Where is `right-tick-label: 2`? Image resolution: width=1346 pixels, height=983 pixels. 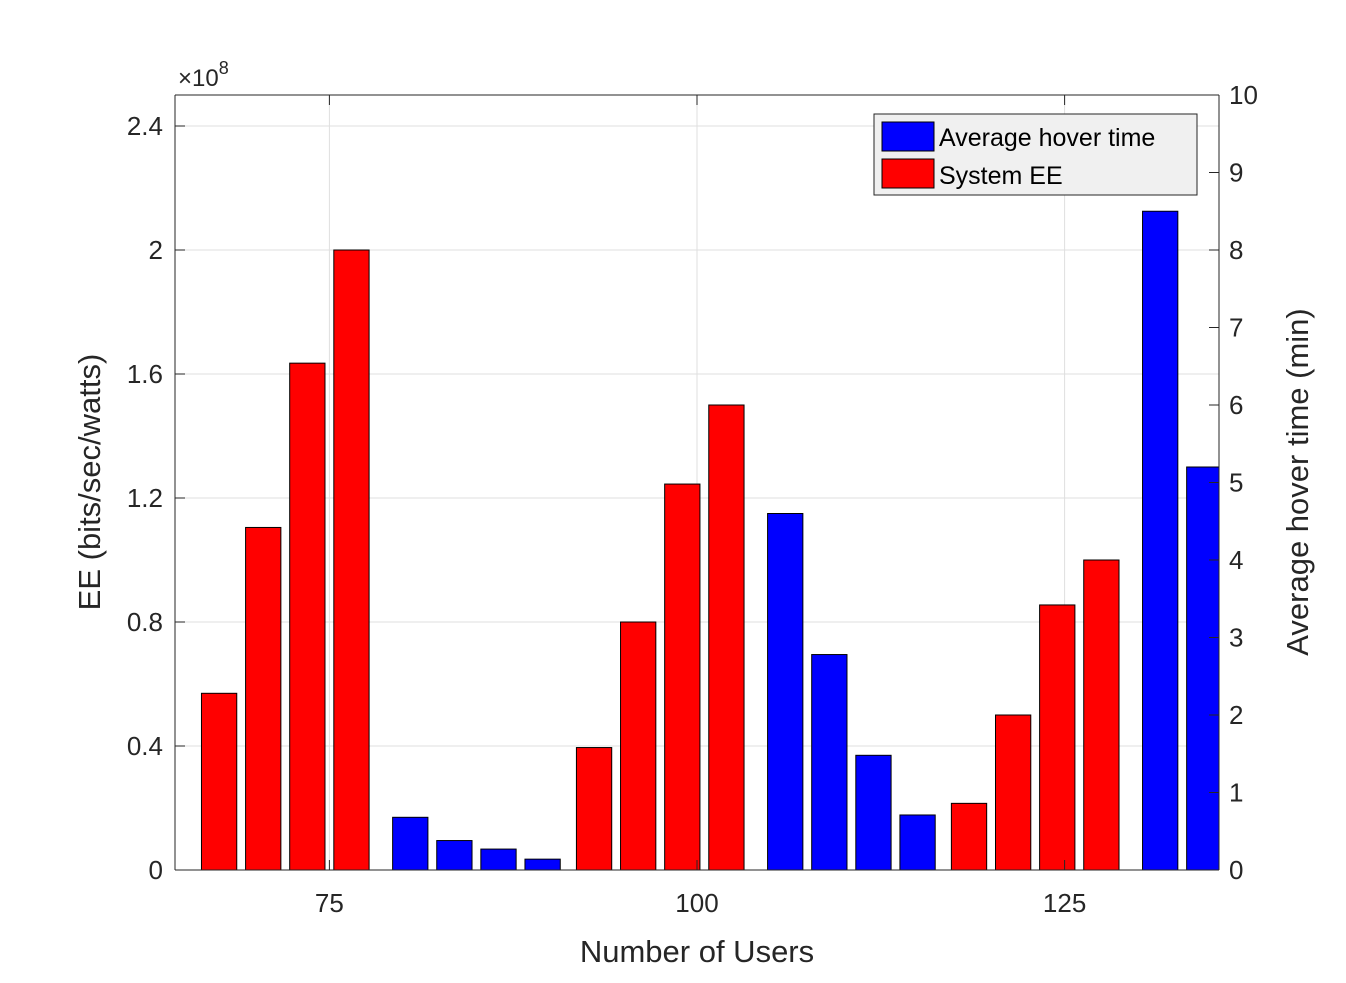
right-tick-label: 2 is located at coordinates (1236, 715).